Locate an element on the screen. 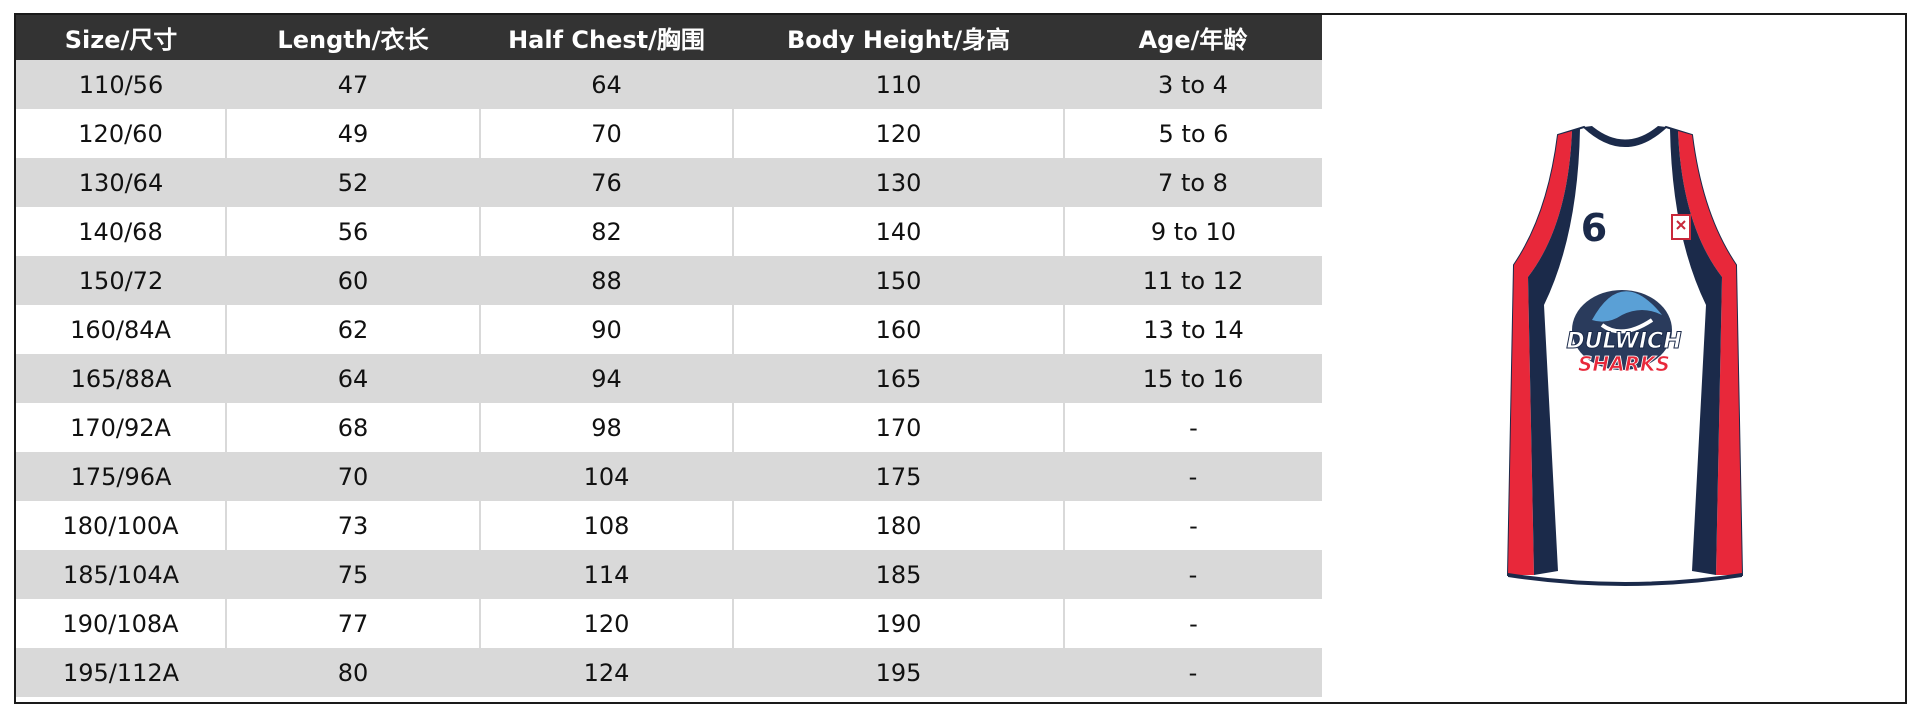 The image size is (1920, 714). table-cell: 140 is located at coordinates (898, 231).